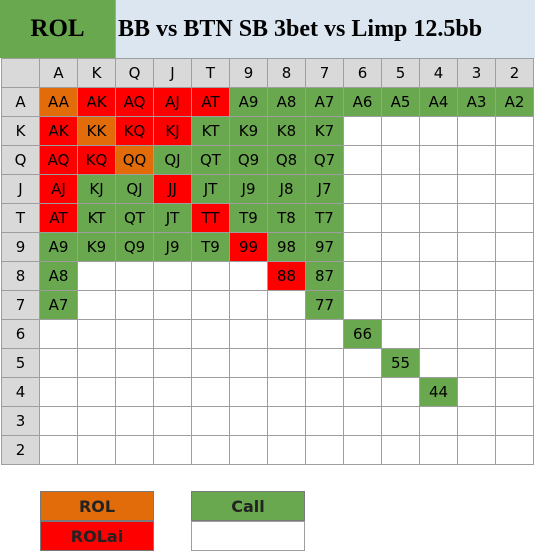  Describe the element at coordinates (173, 131) in the screenshot. I see `hand-cell-rolai: KJ` at that location.